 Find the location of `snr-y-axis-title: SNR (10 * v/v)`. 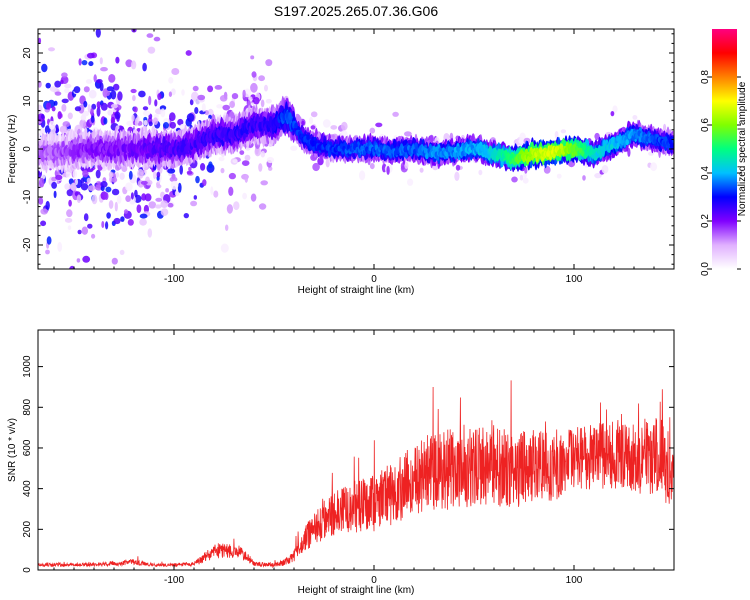

snr-y-axis-title: SNR (10 * v/v) is located at coordinates (12, 450).